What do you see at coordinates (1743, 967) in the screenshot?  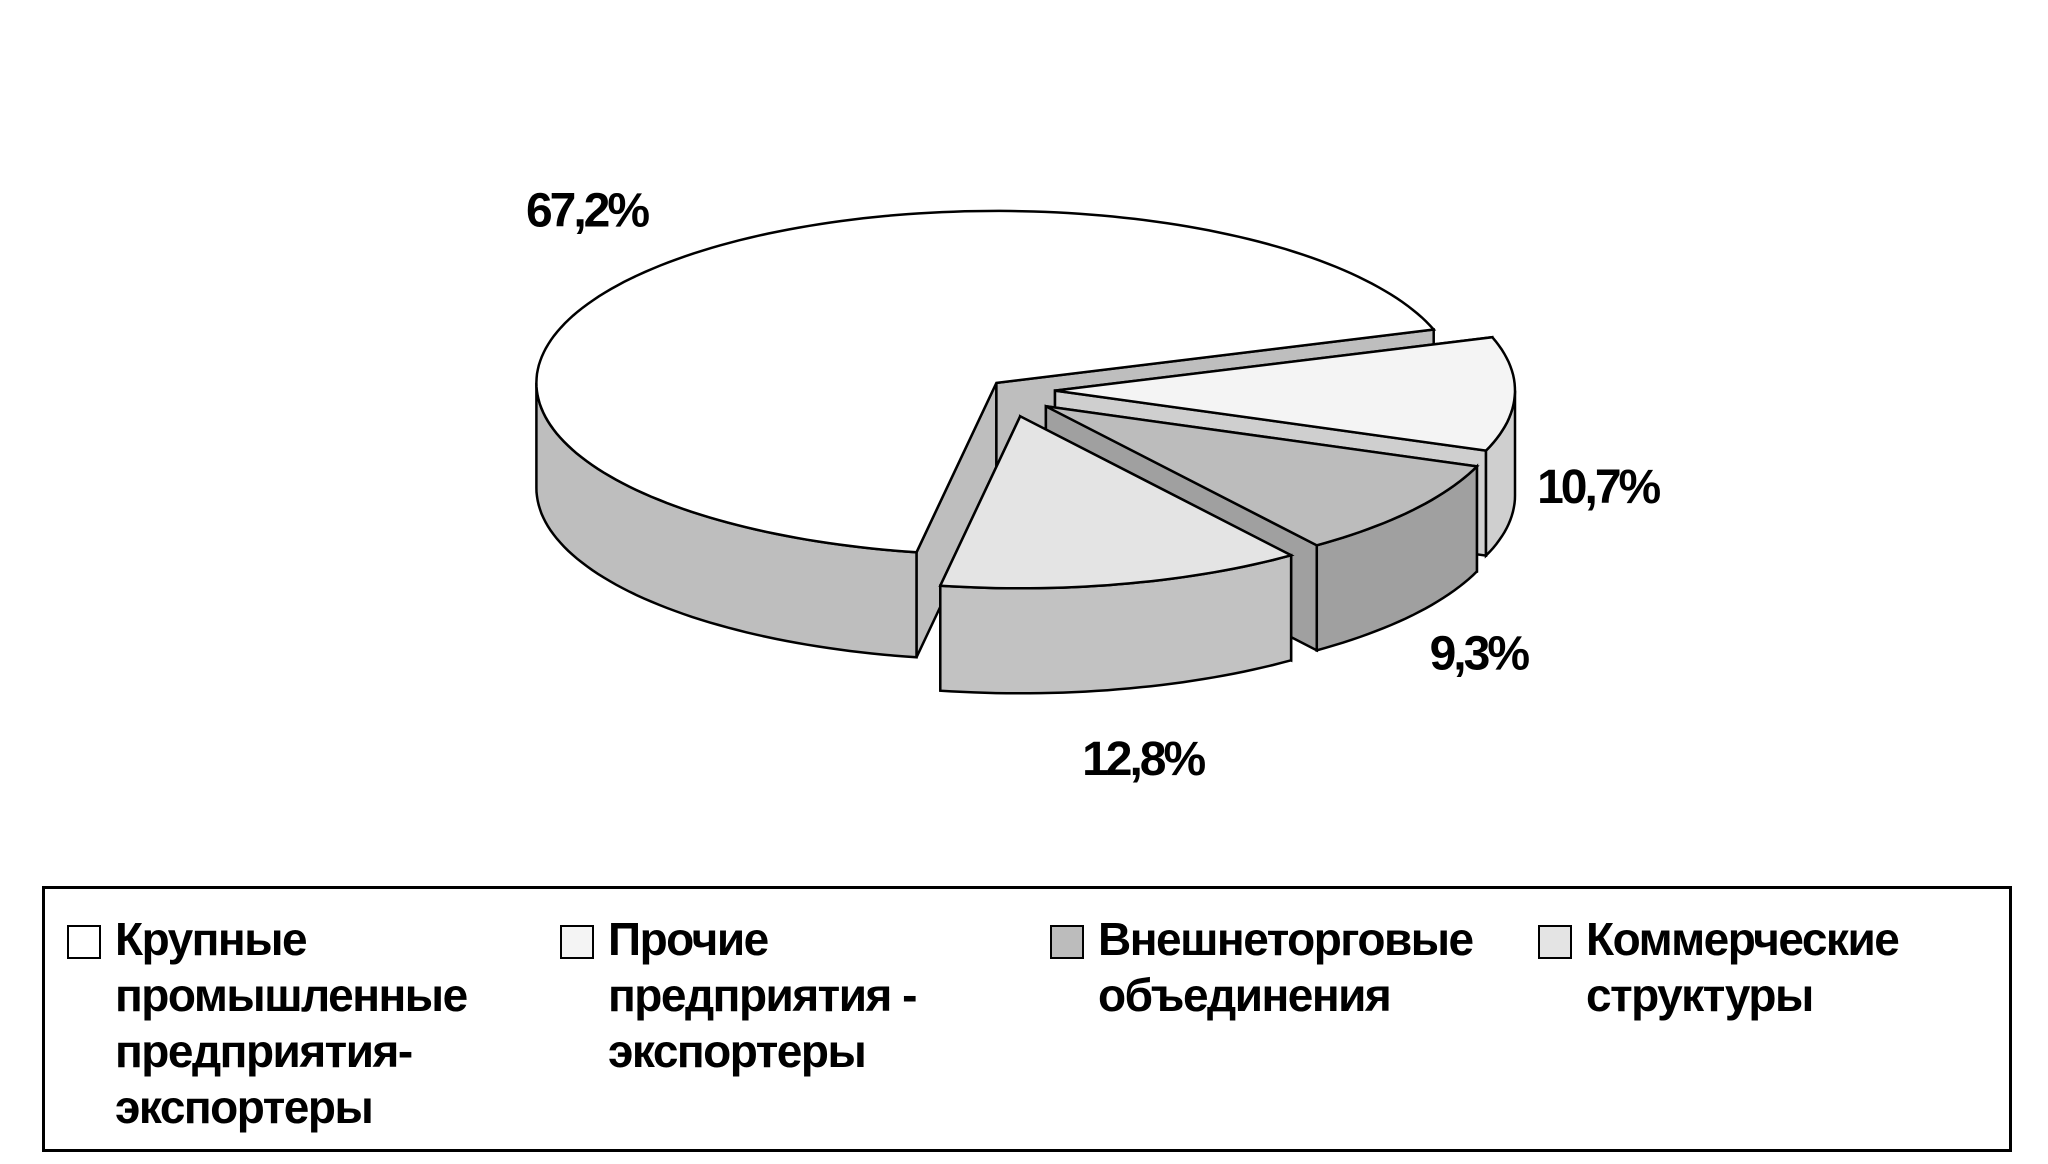 I see `legend-label: Коммерческие структуры` at bounding box center [1743, 967].